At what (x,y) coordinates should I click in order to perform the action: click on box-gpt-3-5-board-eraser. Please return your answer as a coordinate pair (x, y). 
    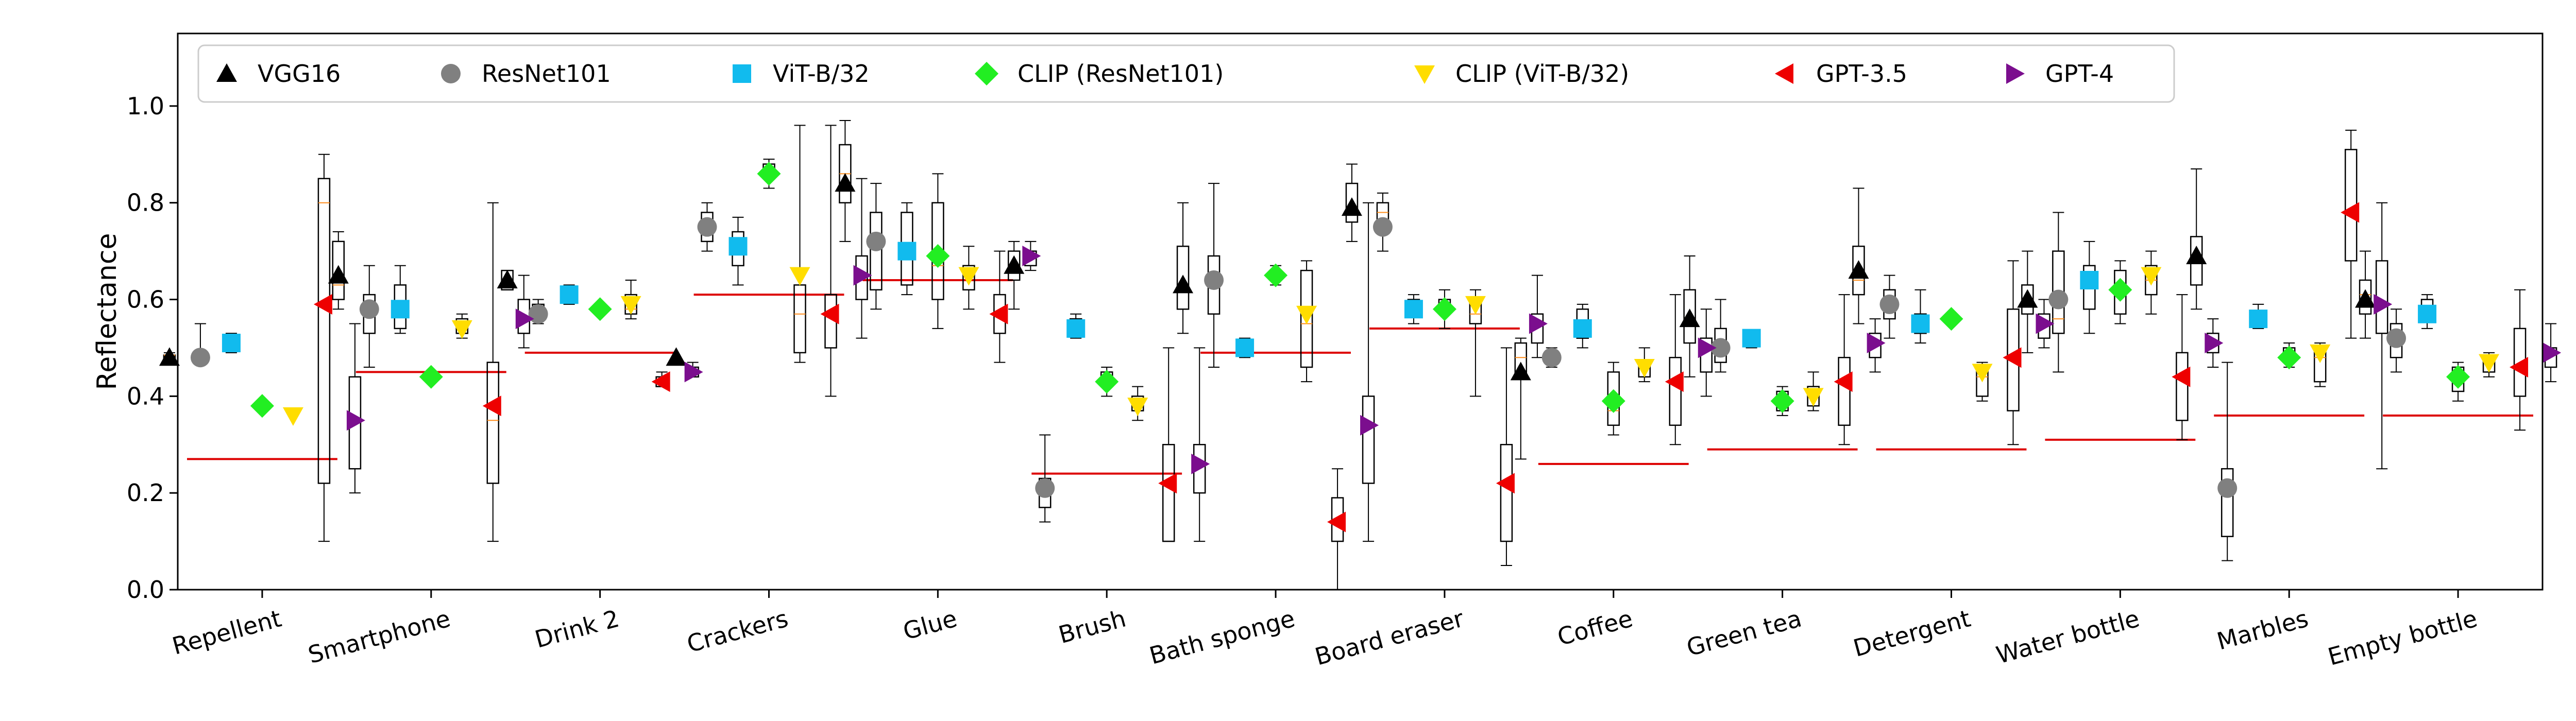
    Looking at the image, I should click on (1506, 456).